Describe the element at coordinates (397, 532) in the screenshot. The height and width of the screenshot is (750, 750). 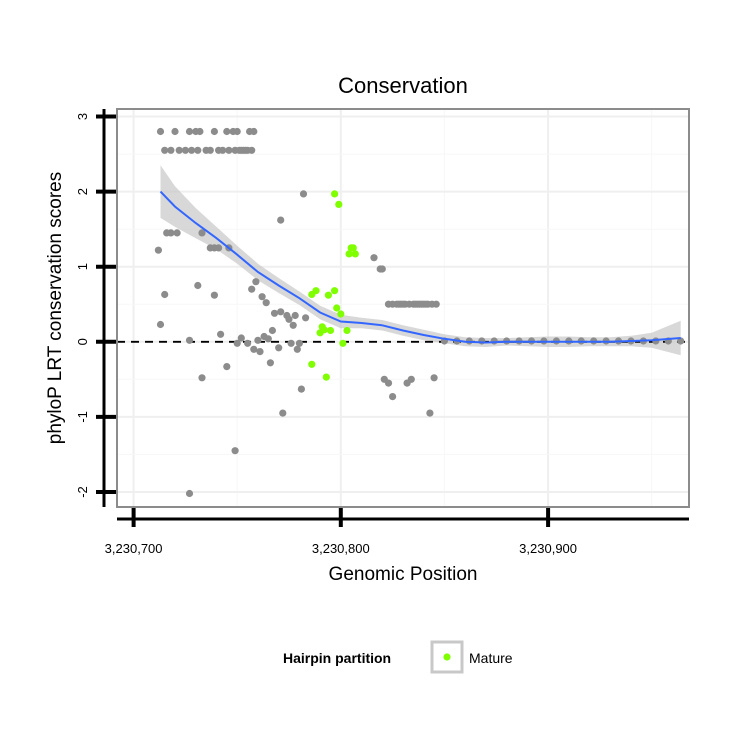
I see `x-axis: 3,230,700 3,230,800 3,230,900` at that location.